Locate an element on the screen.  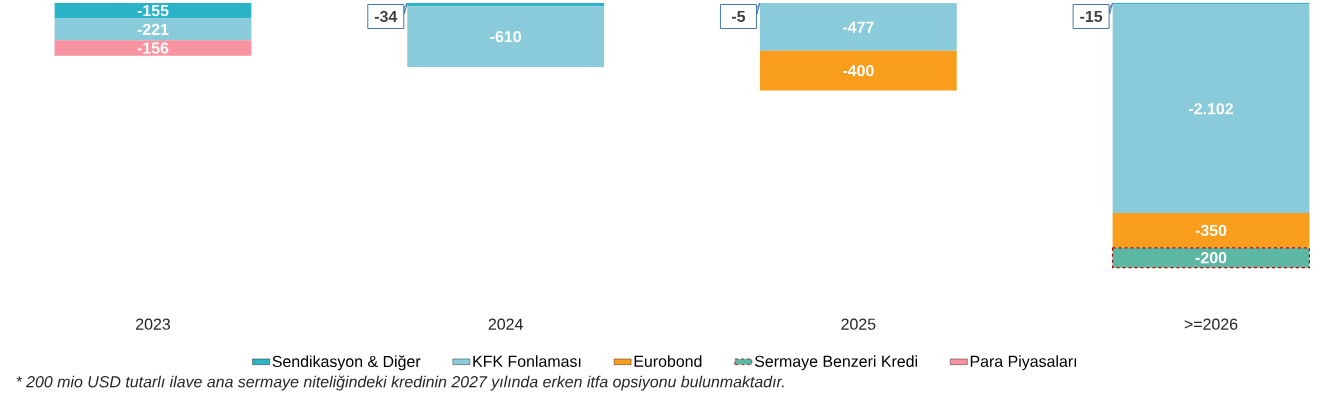
data-label: -15 is located at coordinates (1091, 16).